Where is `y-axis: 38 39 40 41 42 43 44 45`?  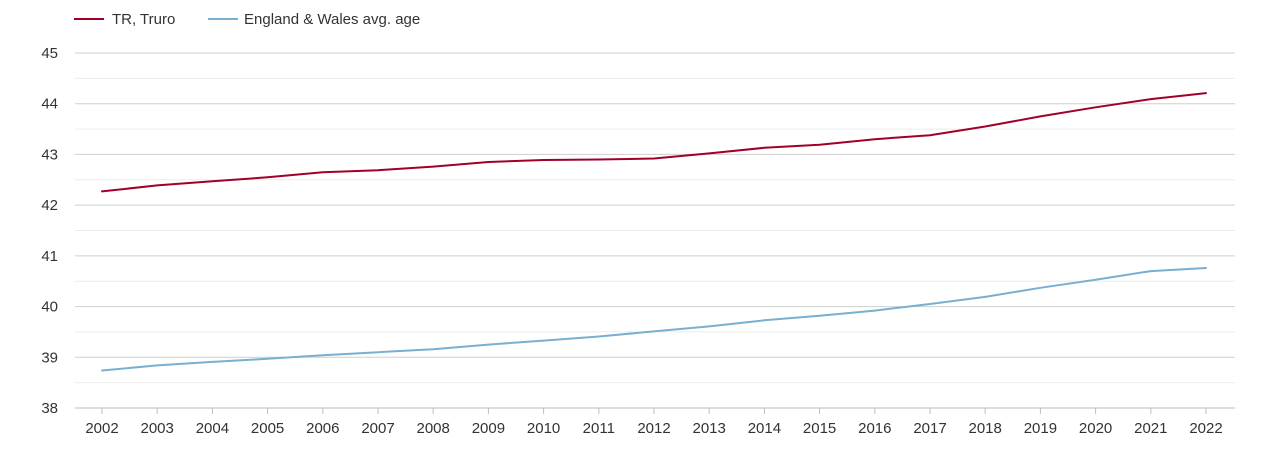 y-axis: 38 39 40 41 42 43 44 45 is located at coordinates (49, 231).